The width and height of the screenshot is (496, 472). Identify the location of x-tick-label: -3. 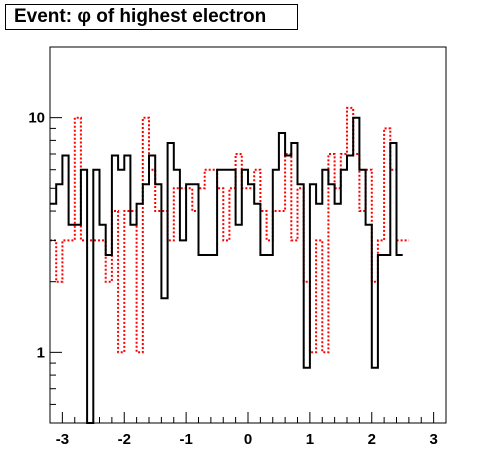
(62, 439).